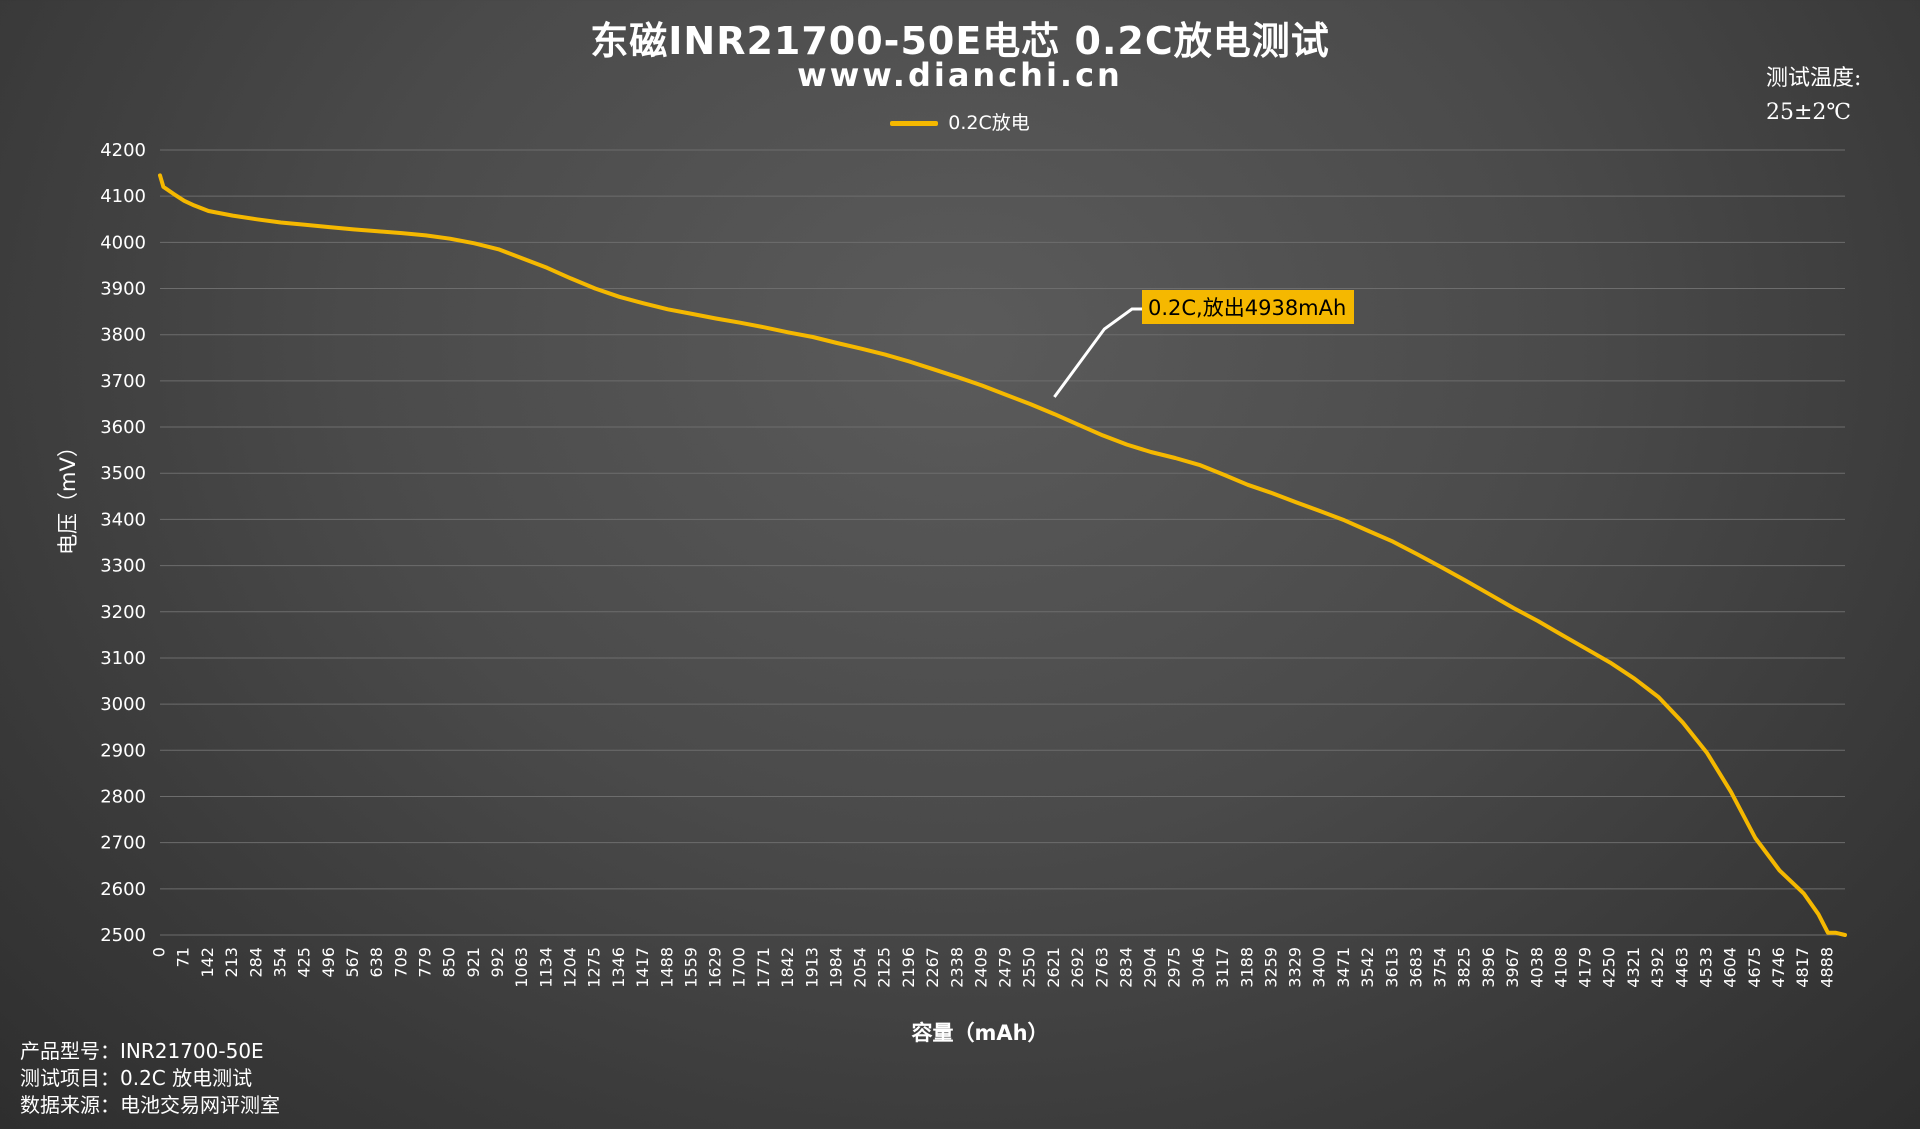 This screenshot has height=1129, width=1920. What do you see at coordinates (207, 962) in the screenshot?
I see `x-tick-label: 142` at bounding box center [207, 962].